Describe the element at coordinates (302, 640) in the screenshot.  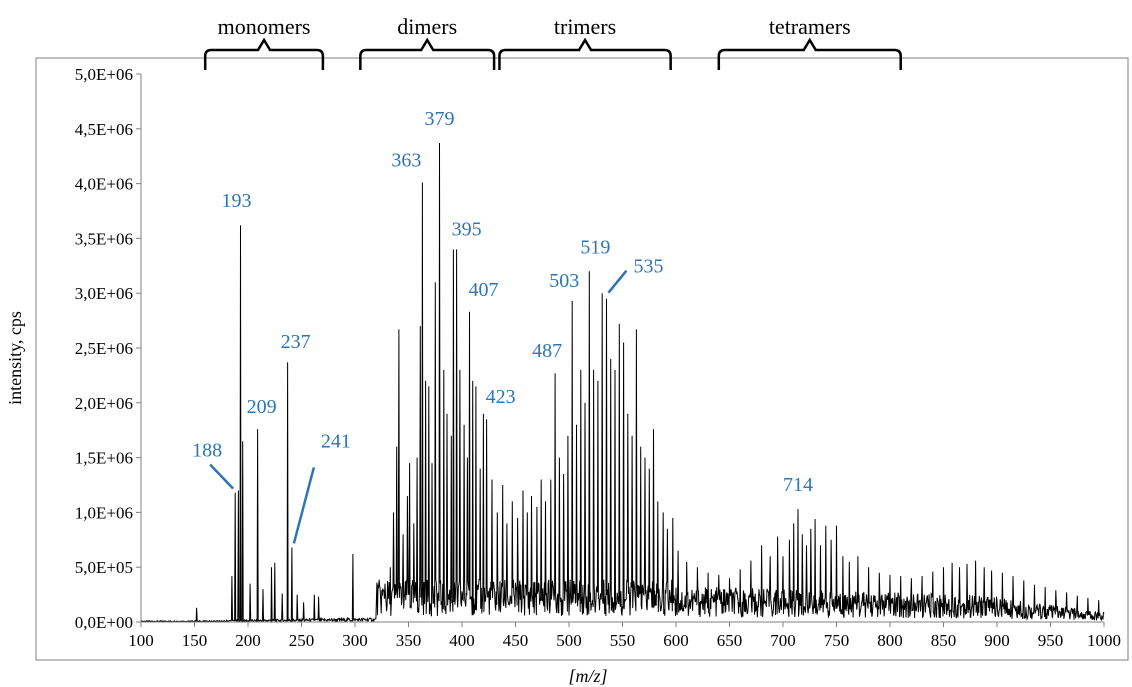
I see `x-tick-label: 250` at that location.